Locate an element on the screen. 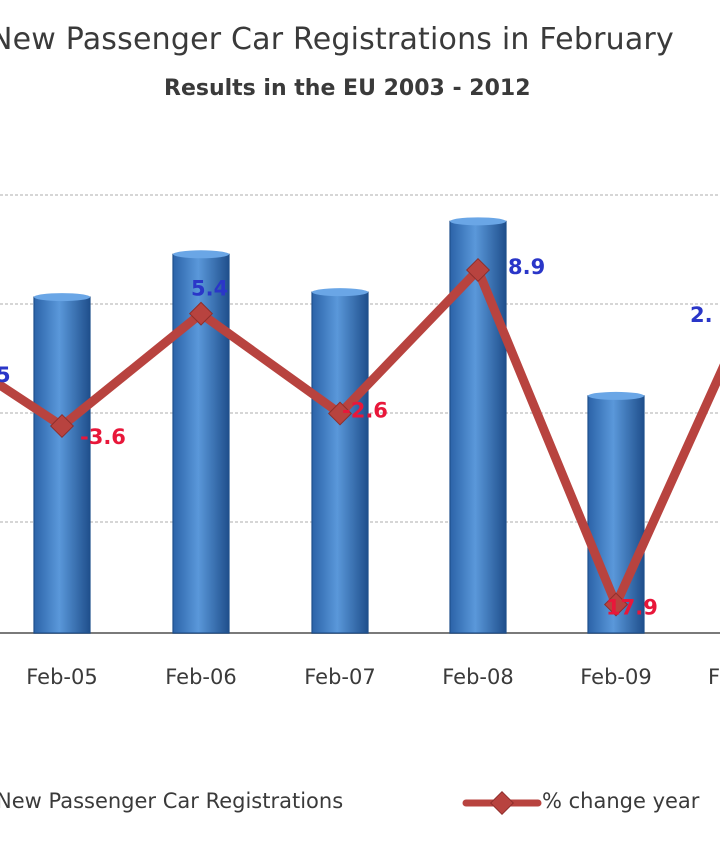  chart-subtitle: Results in the EU 2003 - 2012 is located at coordinates (347, 88).